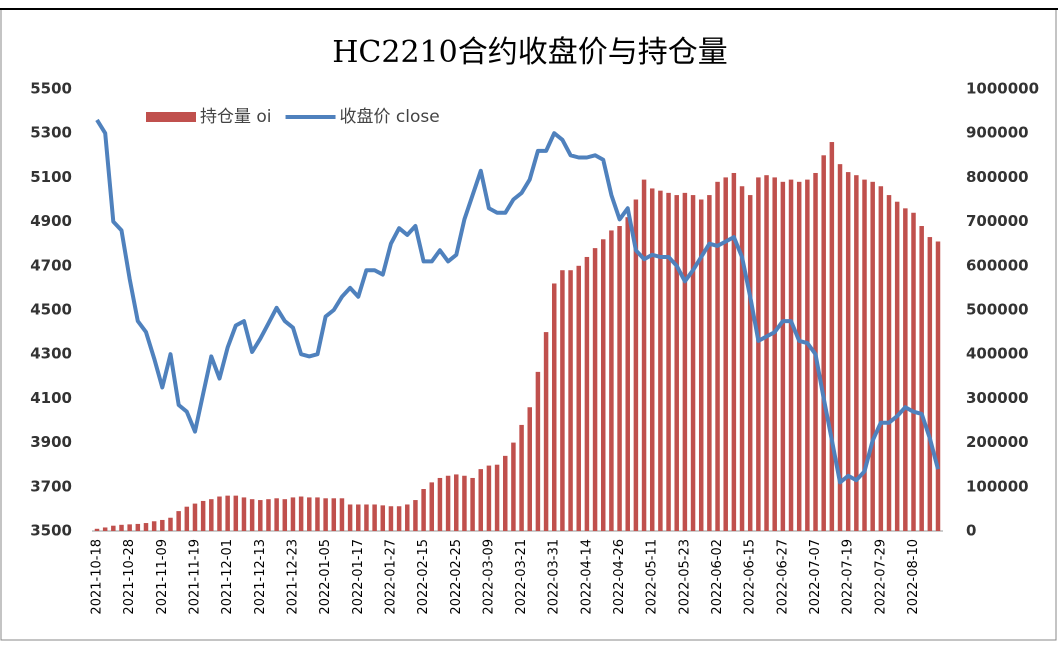 This screenshot has height=646, width=1058. What do you see at coordinates (390, 577) in the screenshot?
I see `x-tick-label: 2022-01-27` at bounding box center [390, 577].